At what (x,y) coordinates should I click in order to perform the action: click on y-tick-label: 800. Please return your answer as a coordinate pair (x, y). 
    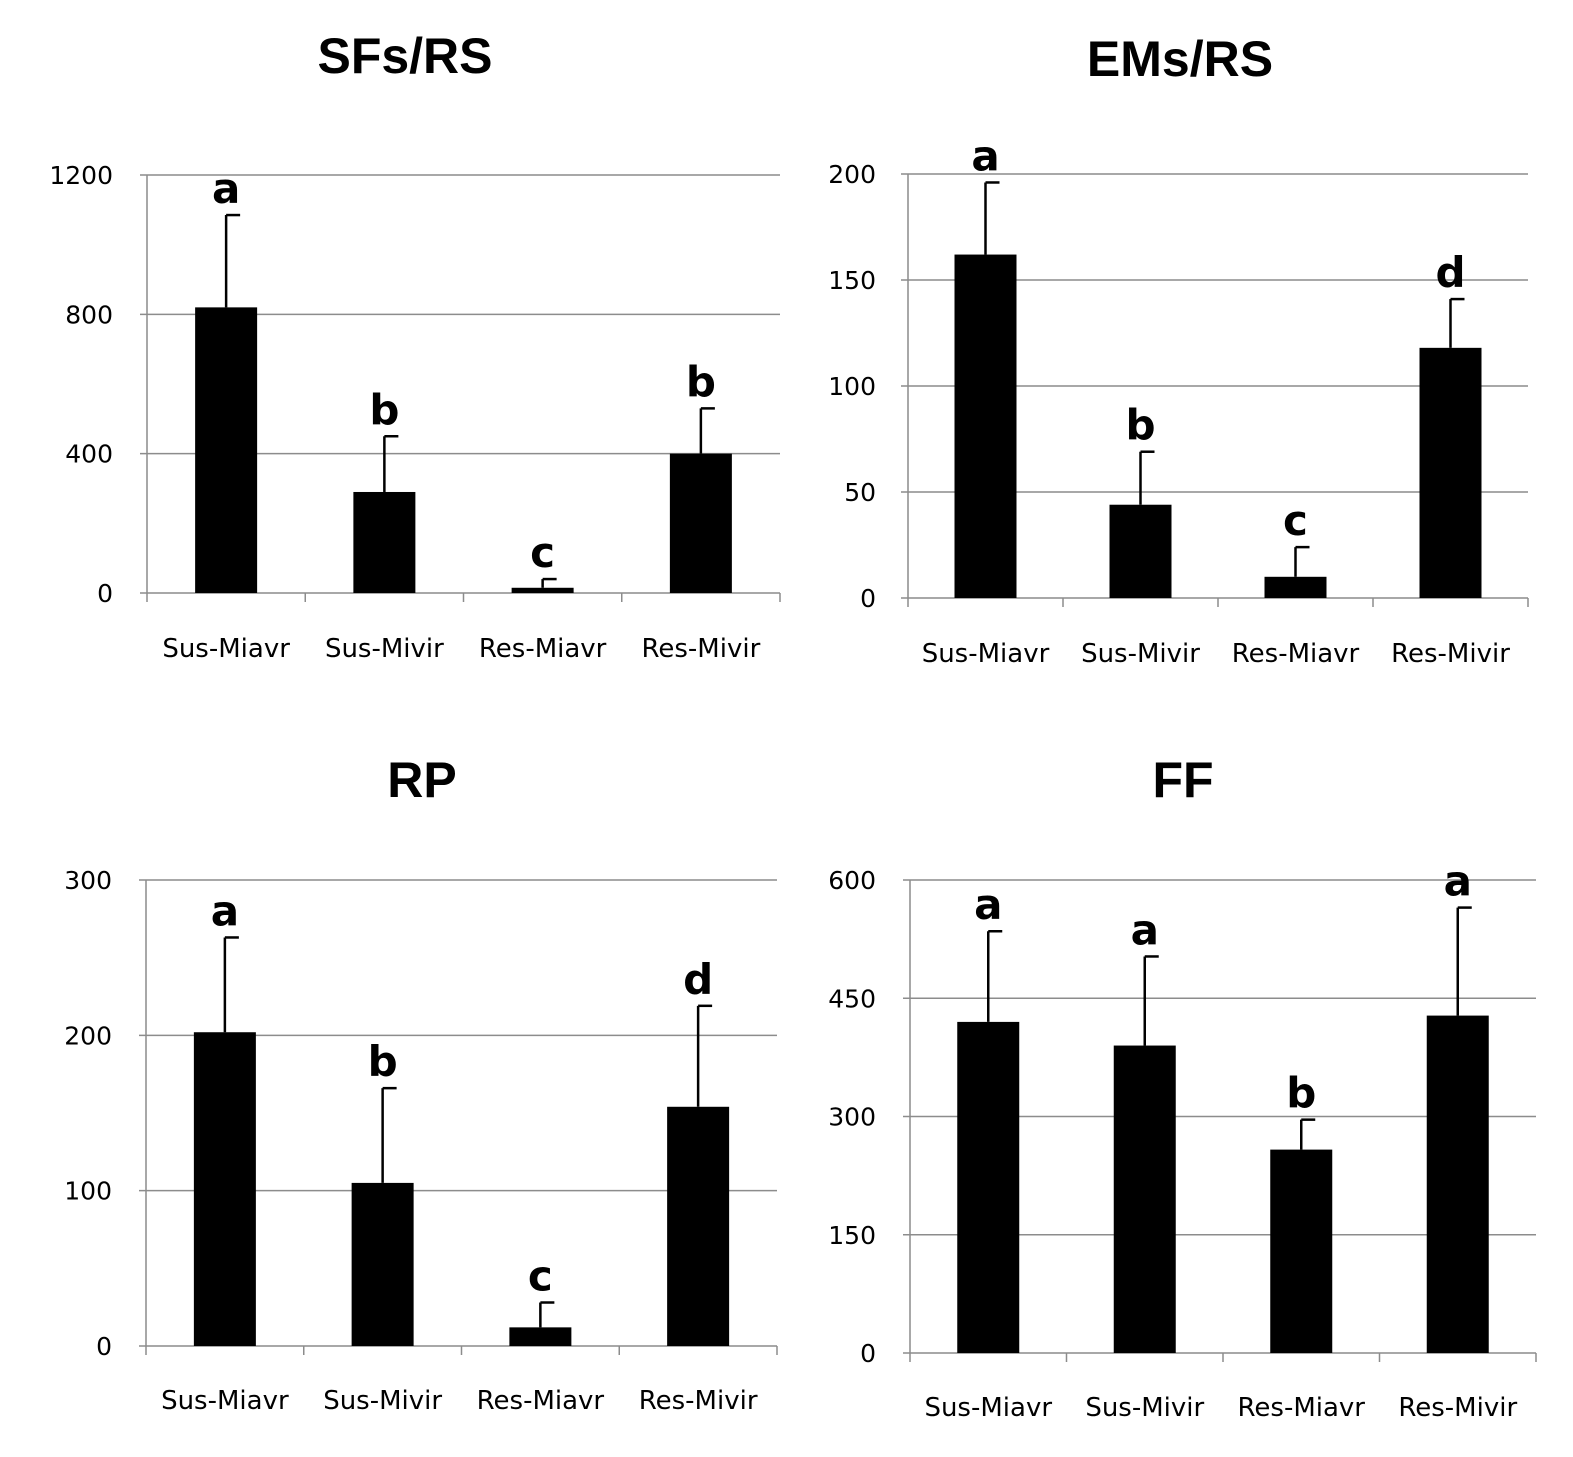
    Looking at the image, I should click on (89, 314).